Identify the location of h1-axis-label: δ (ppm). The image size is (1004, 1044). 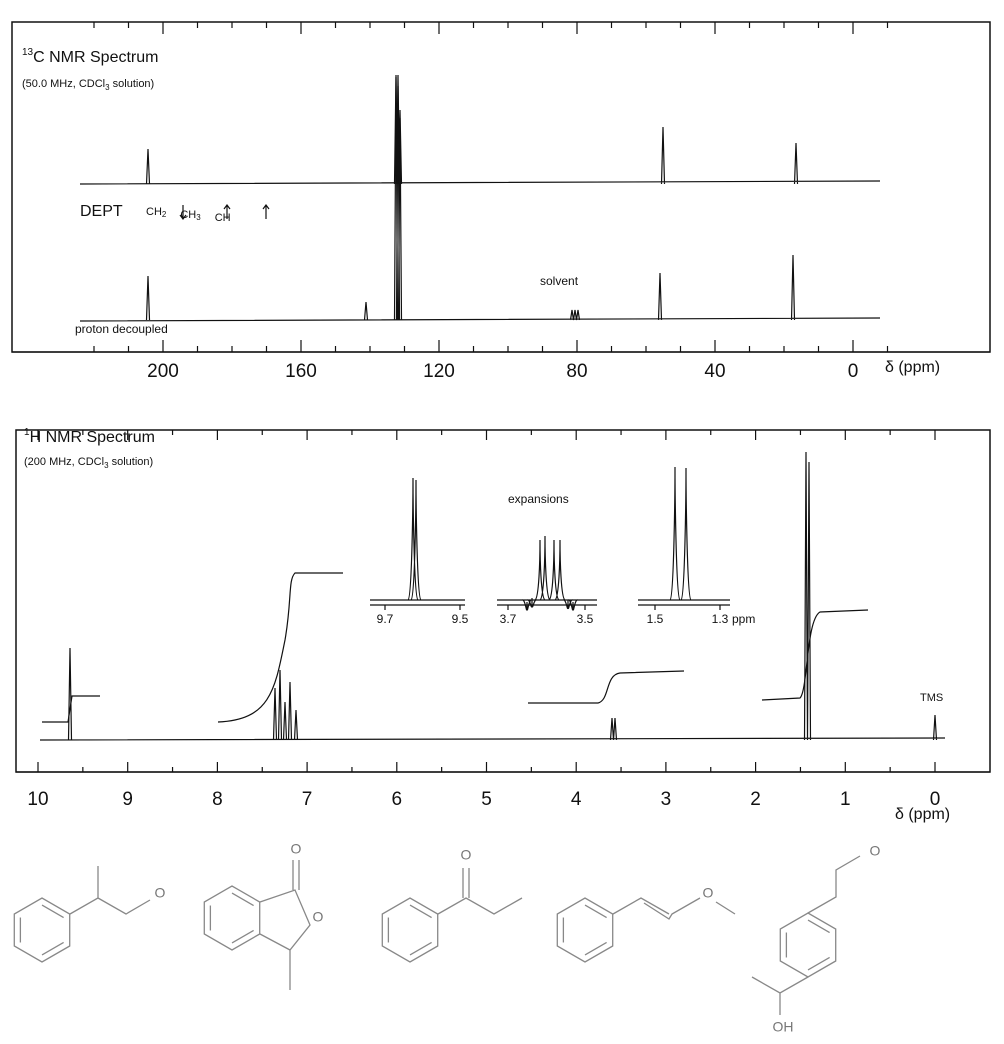
(922, 814).